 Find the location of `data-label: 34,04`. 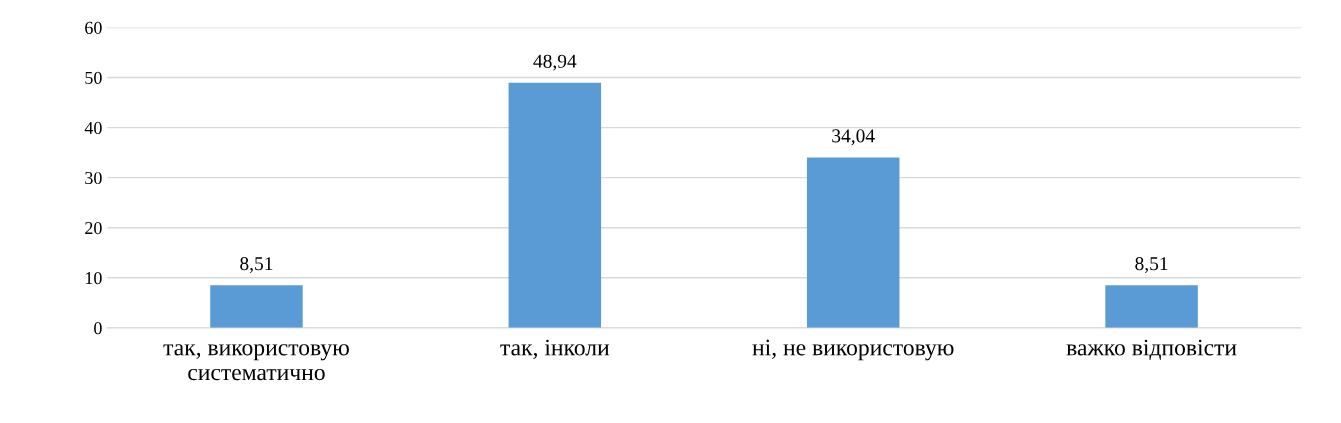

data-label: 34,04 is located at coordinates (853, 137).